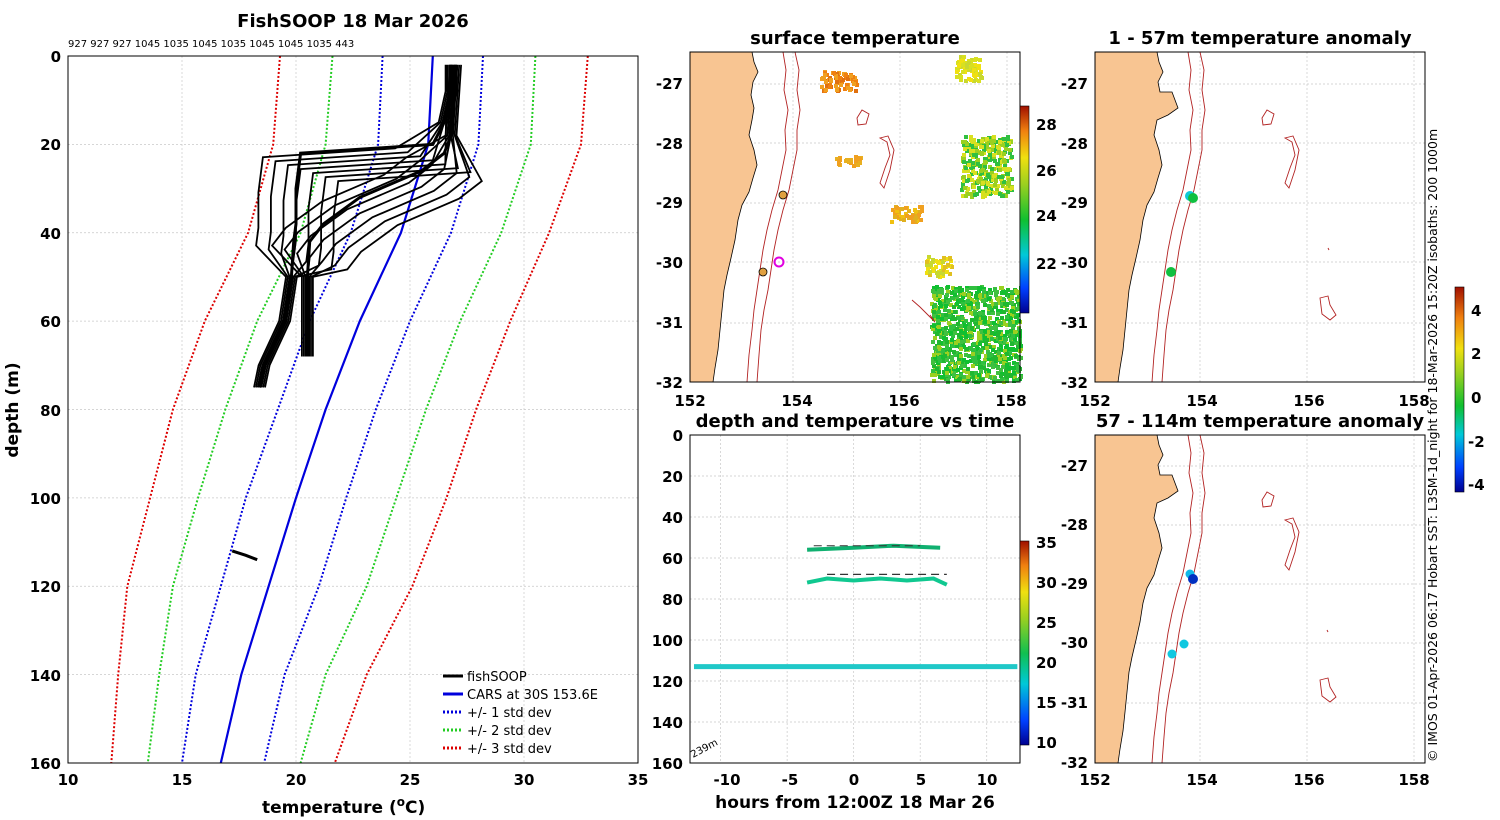  I want to click on sst-lat-tick: -29, so click(669, 203).